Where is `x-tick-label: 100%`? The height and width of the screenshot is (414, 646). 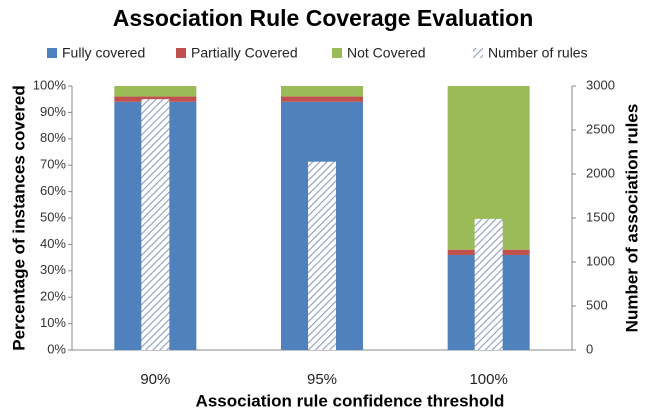 x-tick-label: 100% is located at coordinates (488, 379).